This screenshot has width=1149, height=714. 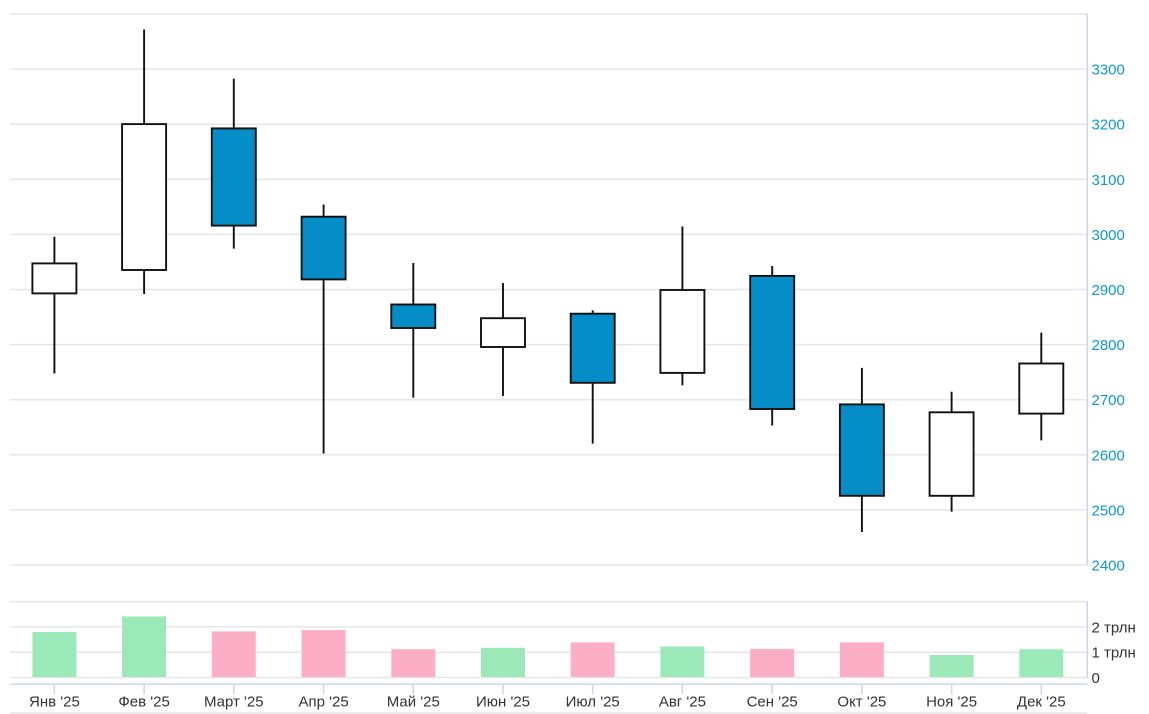 What do you see at coordinates (861, 702) in the screenshot?
I see `svg-text: Окт '25` at bounding box center [861, 702].